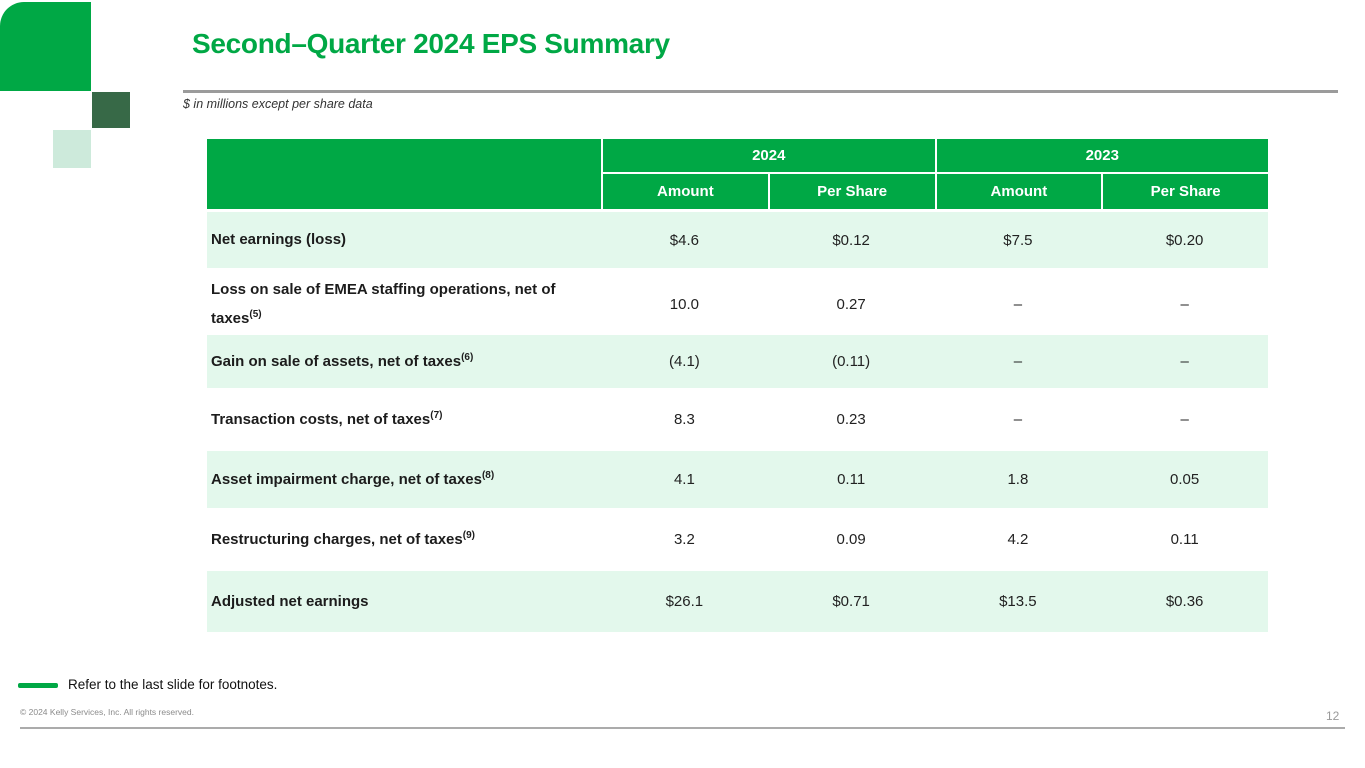  Describe the element at coordinates (1184, 601) in the screenshot. I see `cell-2023-per-share: $0.36` at that location.